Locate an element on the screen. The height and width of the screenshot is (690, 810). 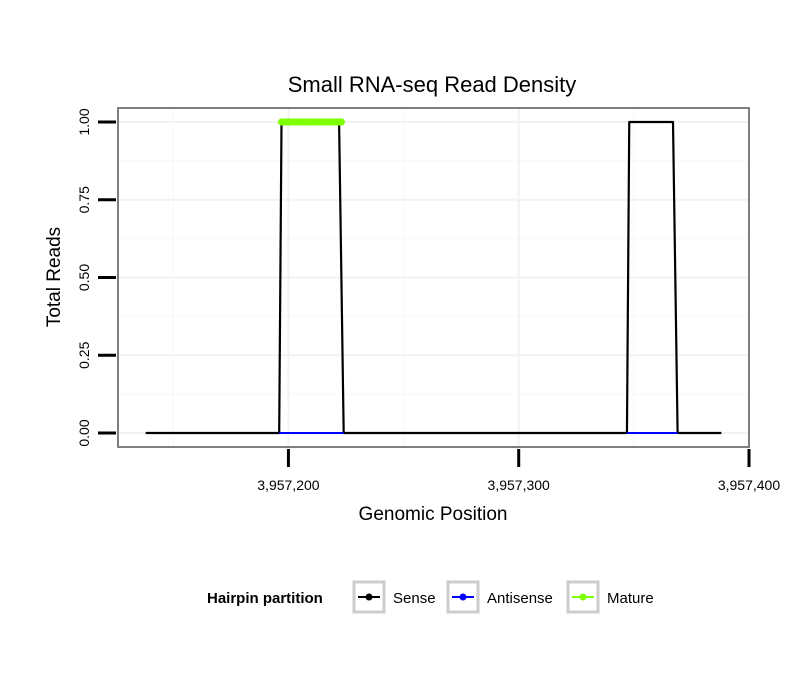
legend-point-mature is located at coordinates (583, 597).